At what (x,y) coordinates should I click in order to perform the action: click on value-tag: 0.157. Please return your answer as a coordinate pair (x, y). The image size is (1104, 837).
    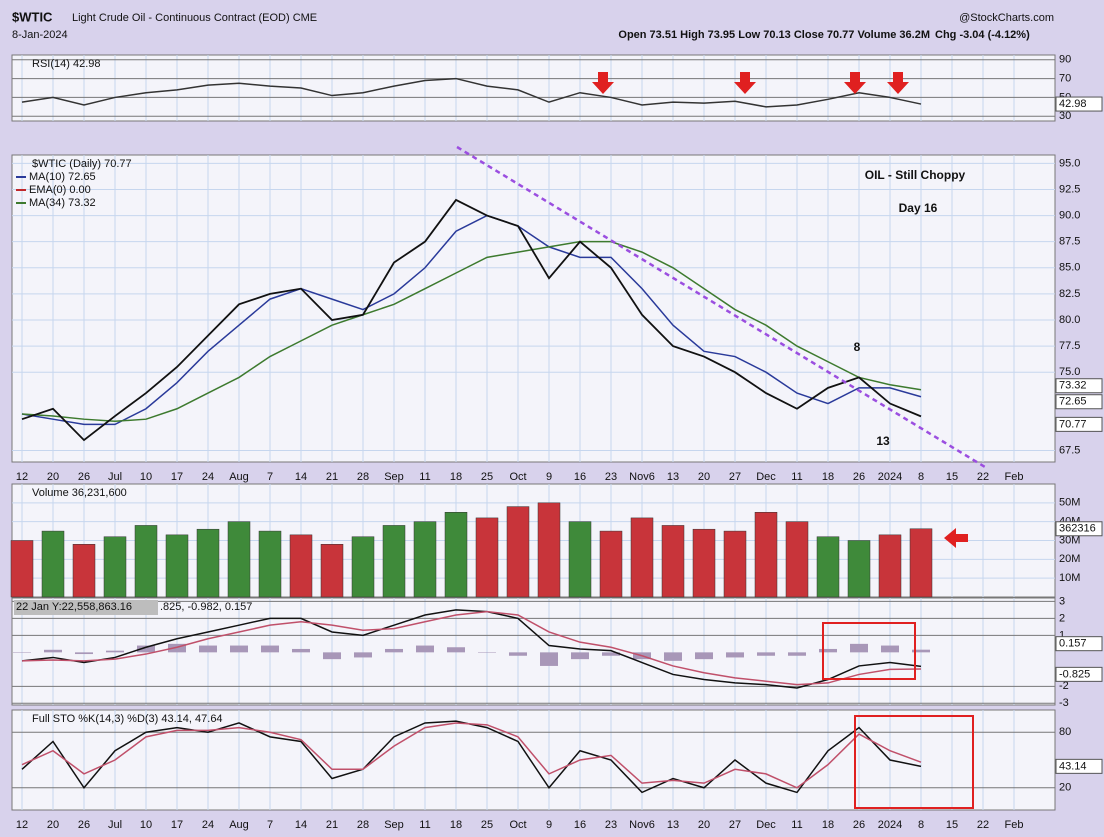
    Looking at the image, I should click on (1073, 644).